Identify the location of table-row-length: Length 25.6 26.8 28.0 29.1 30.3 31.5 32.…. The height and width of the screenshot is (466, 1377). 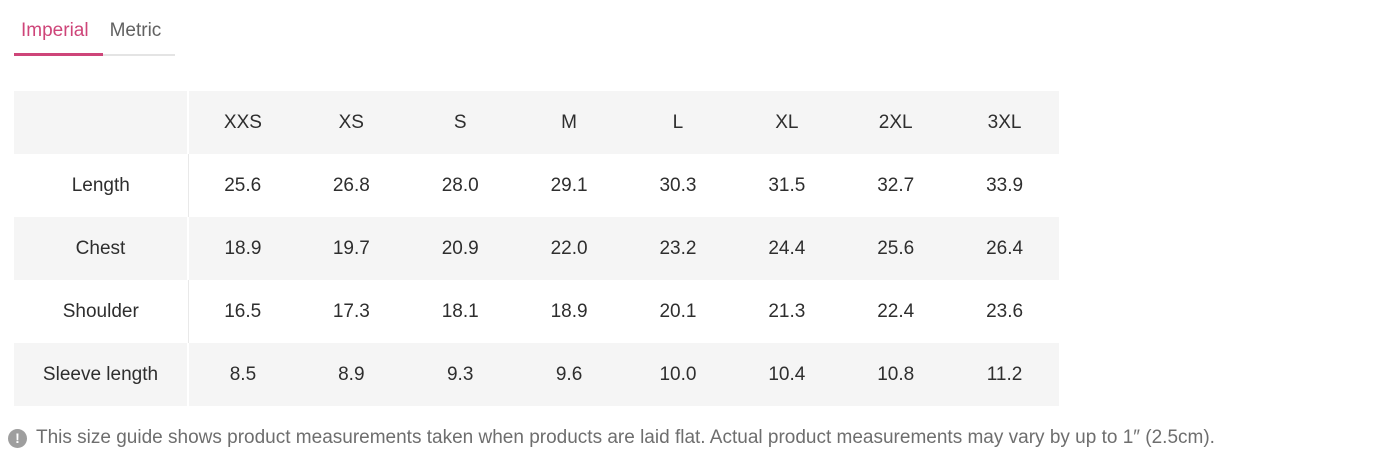
(536, 185).